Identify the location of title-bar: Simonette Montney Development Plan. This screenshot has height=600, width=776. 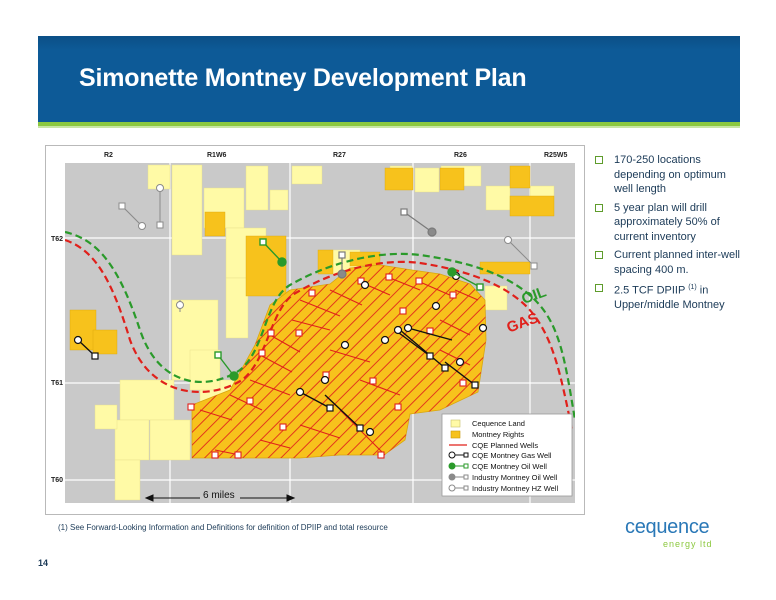
(389, 79).